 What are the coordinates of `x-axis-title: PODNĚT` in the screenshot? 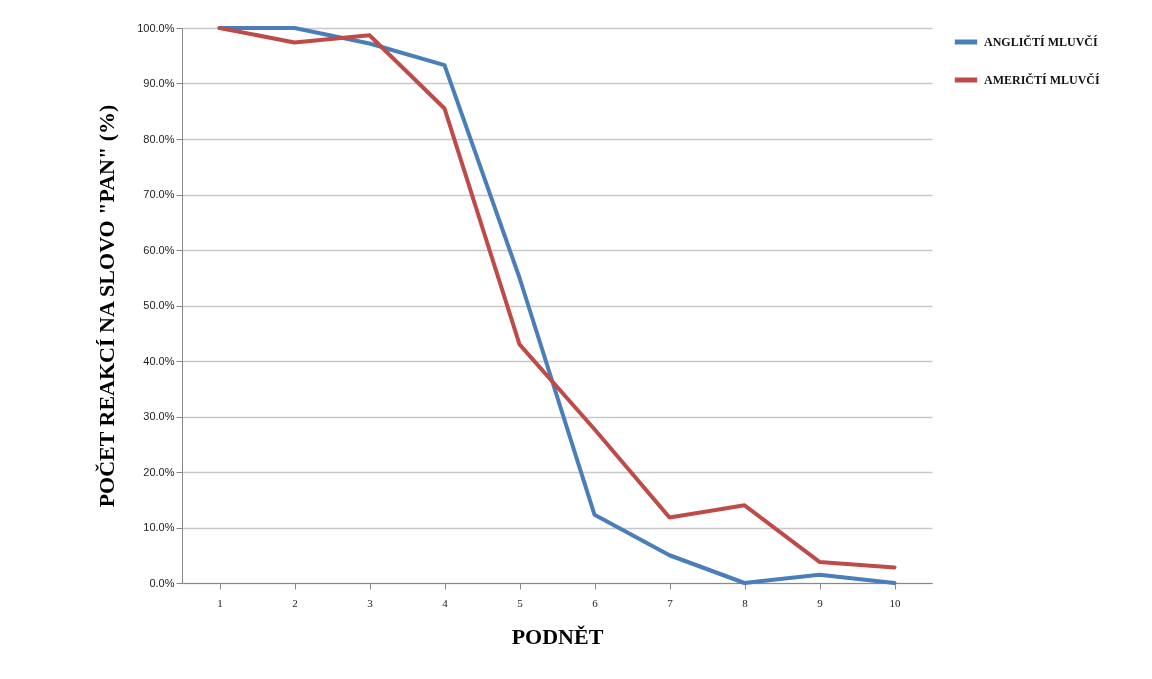 It's located at (557, 636).